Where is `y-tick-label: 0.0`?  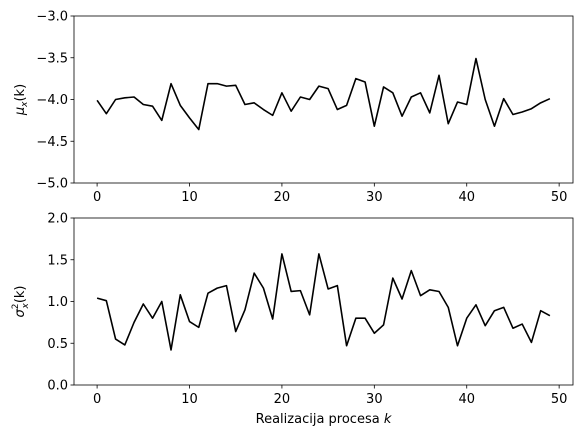 y-tick-label: 0.0 is located at coordinates (57, 386).